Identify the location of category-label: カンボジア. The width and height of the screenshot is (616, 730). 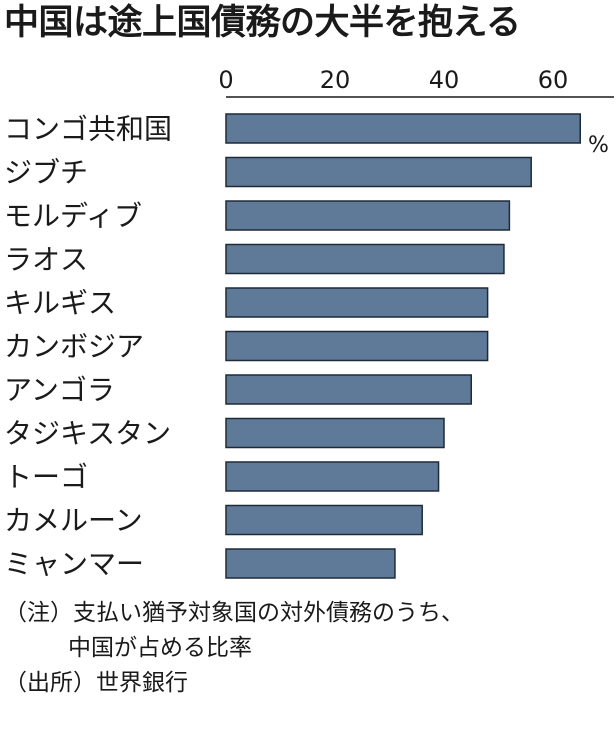
(74, 346).